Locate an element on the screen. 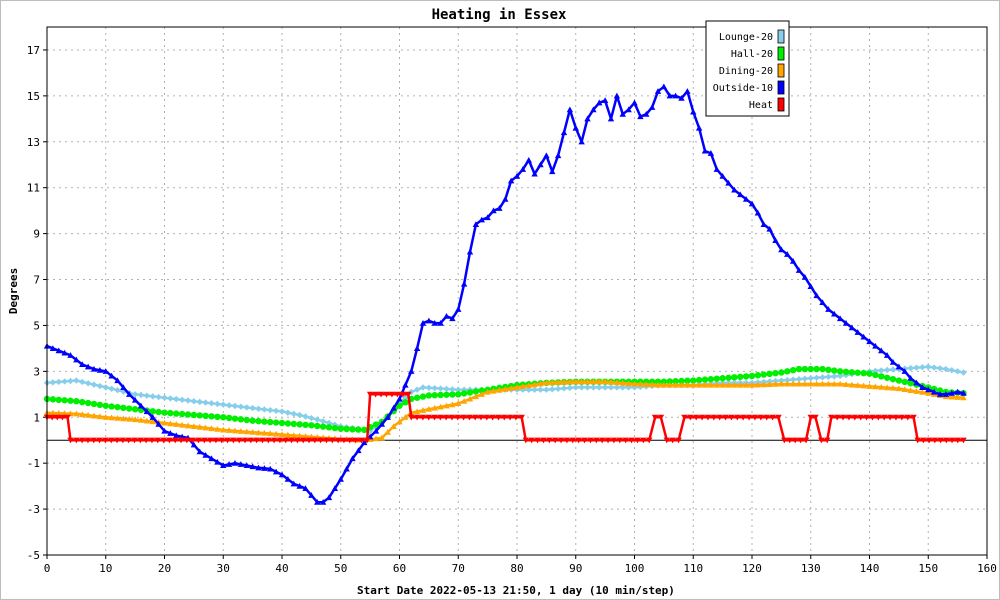 This screenshot has width=1000, height=600. x-tick-label: 60 is located at coordinates (399, 568).